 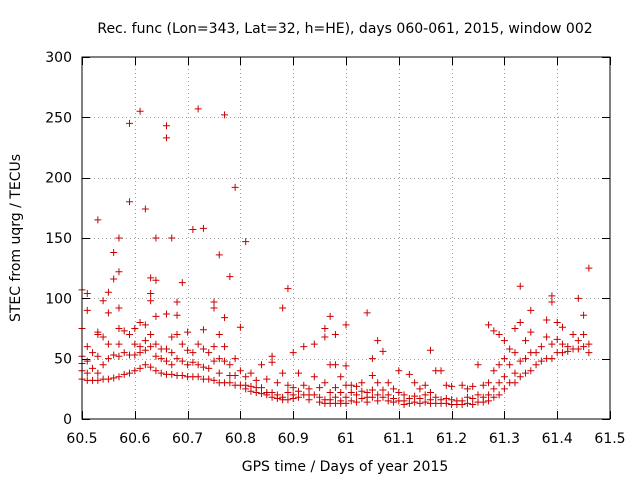 I want to click on x-tick-label: 60.9, so click(x=293, y=439).